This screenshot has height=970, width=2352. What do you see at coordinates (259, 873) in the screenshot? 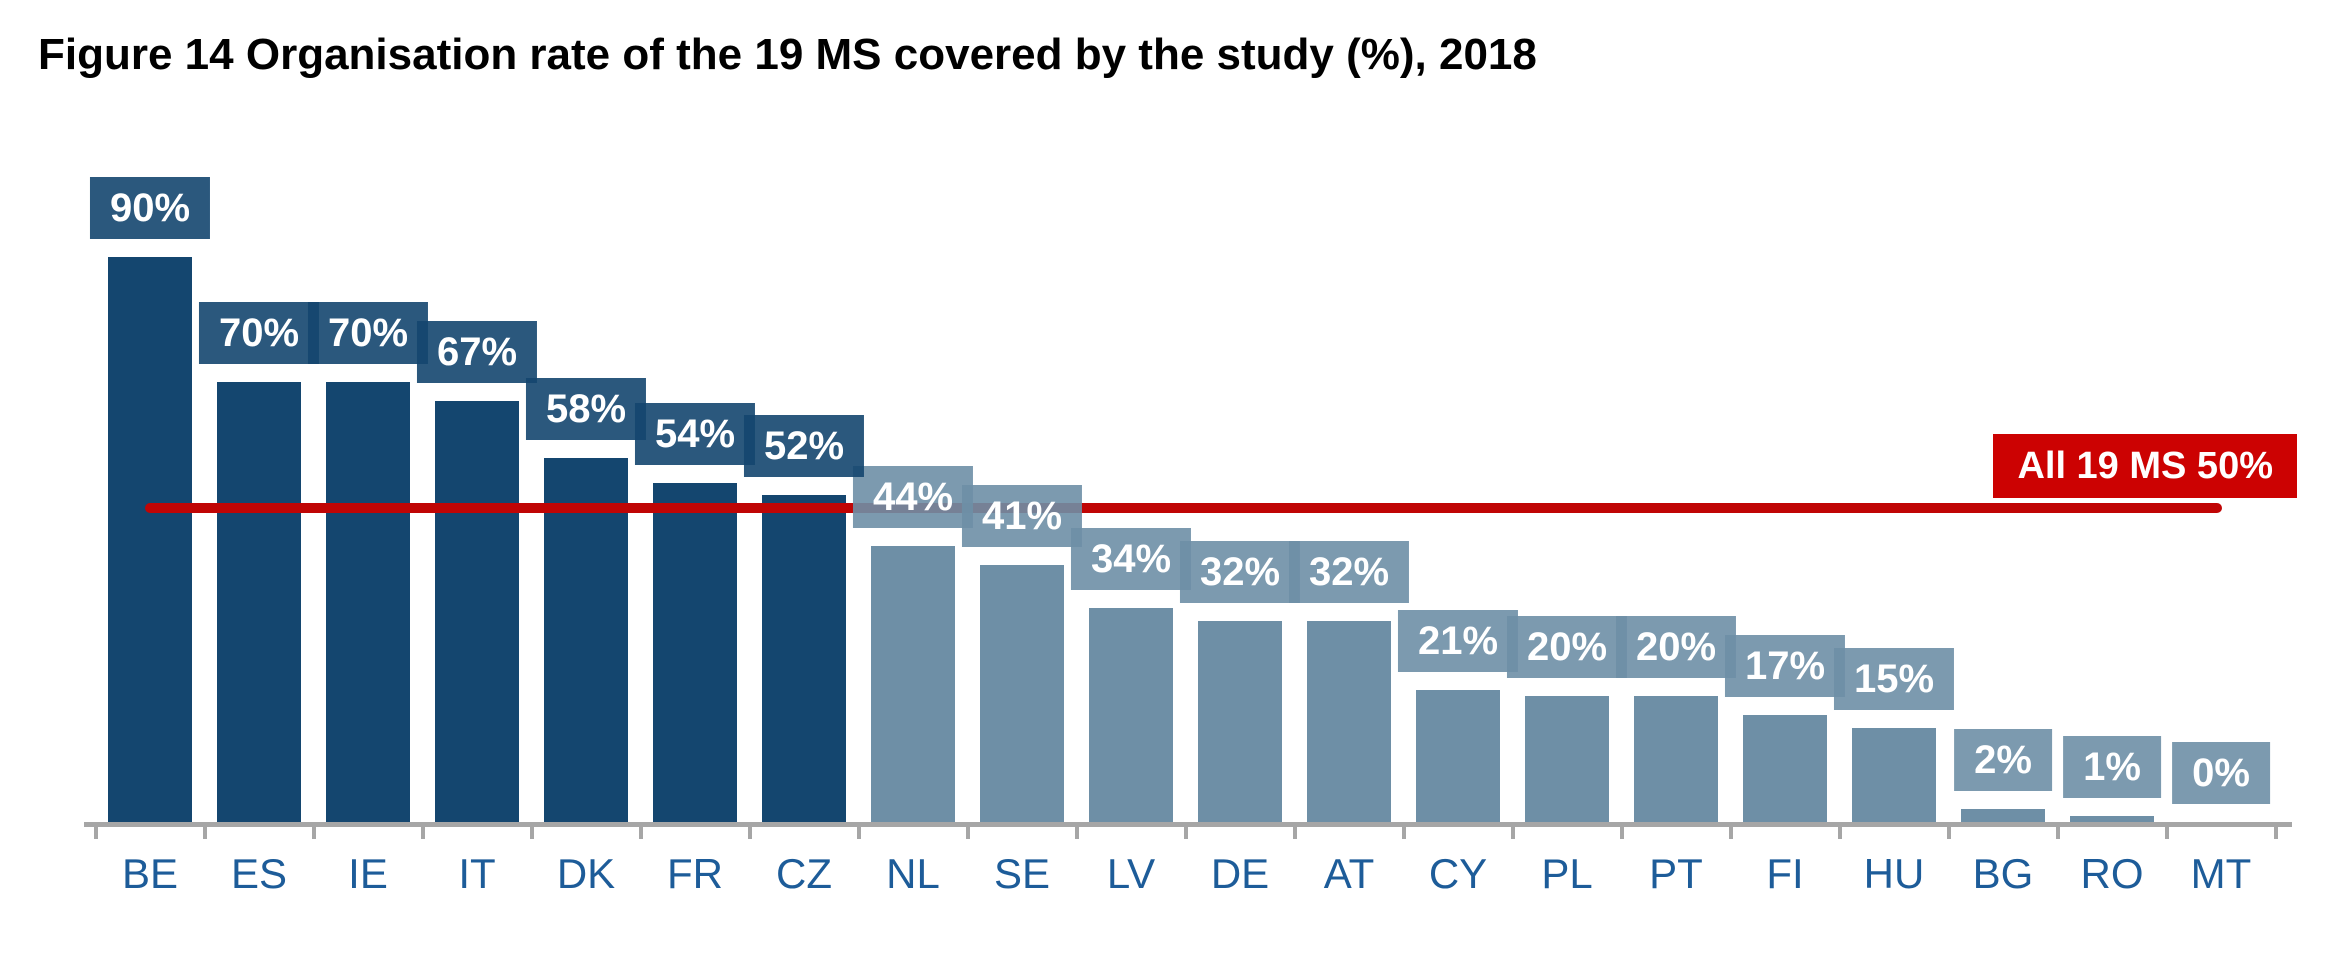
I see `x-label-ES: ES` at bounding box center [259, 873].